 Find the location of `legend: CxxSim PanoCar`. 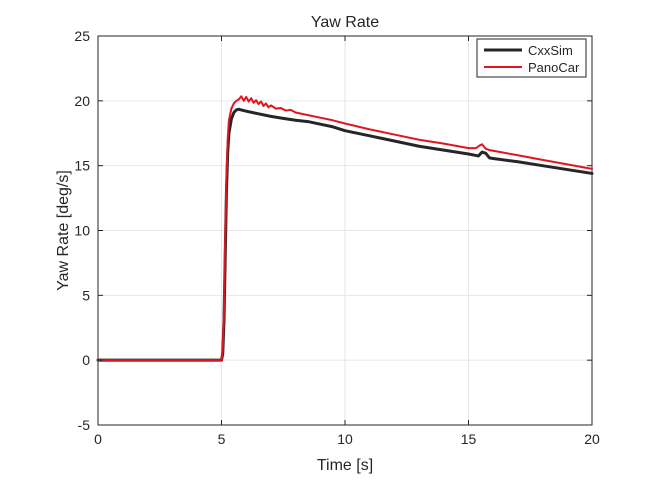

legend: CxxSim PanoCar is located at coordinates (531, 58).